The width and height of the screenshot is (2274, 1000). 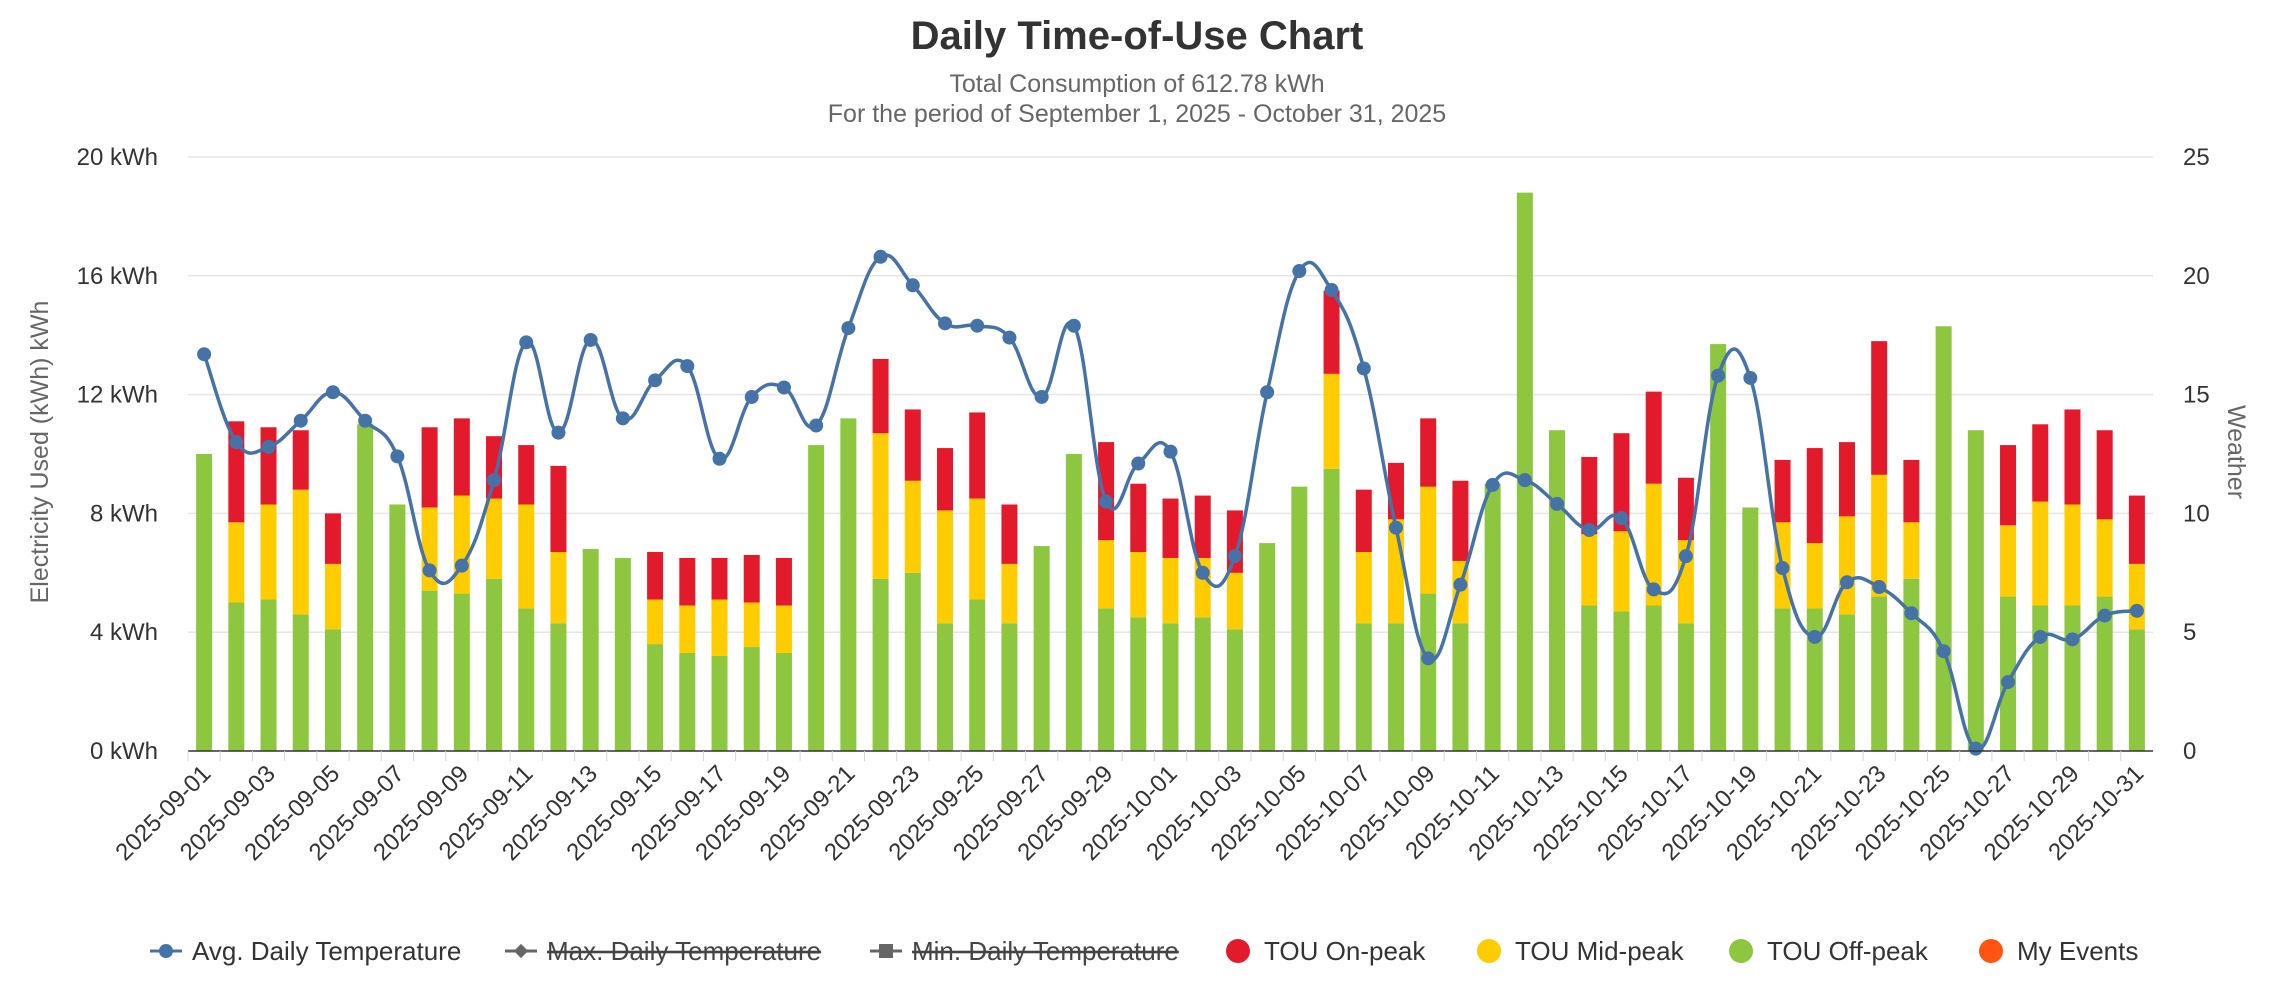 What do you see at coordinates (1829, 951) in the screenshot?
I see `legend-item: TOU Off-peak` at bounding box center [1829, 951].